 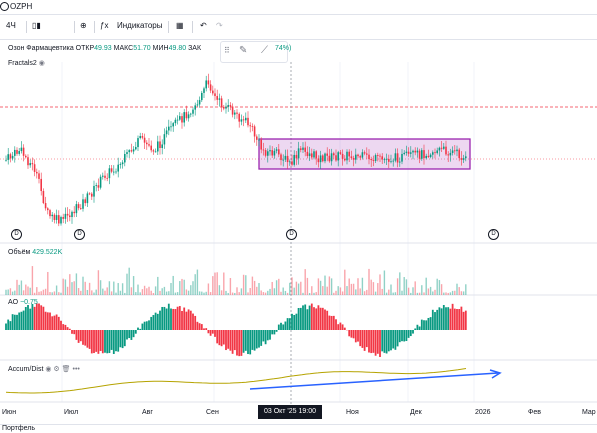 I want to click on settings-icon: ⚙, so click(x=56, y=369).